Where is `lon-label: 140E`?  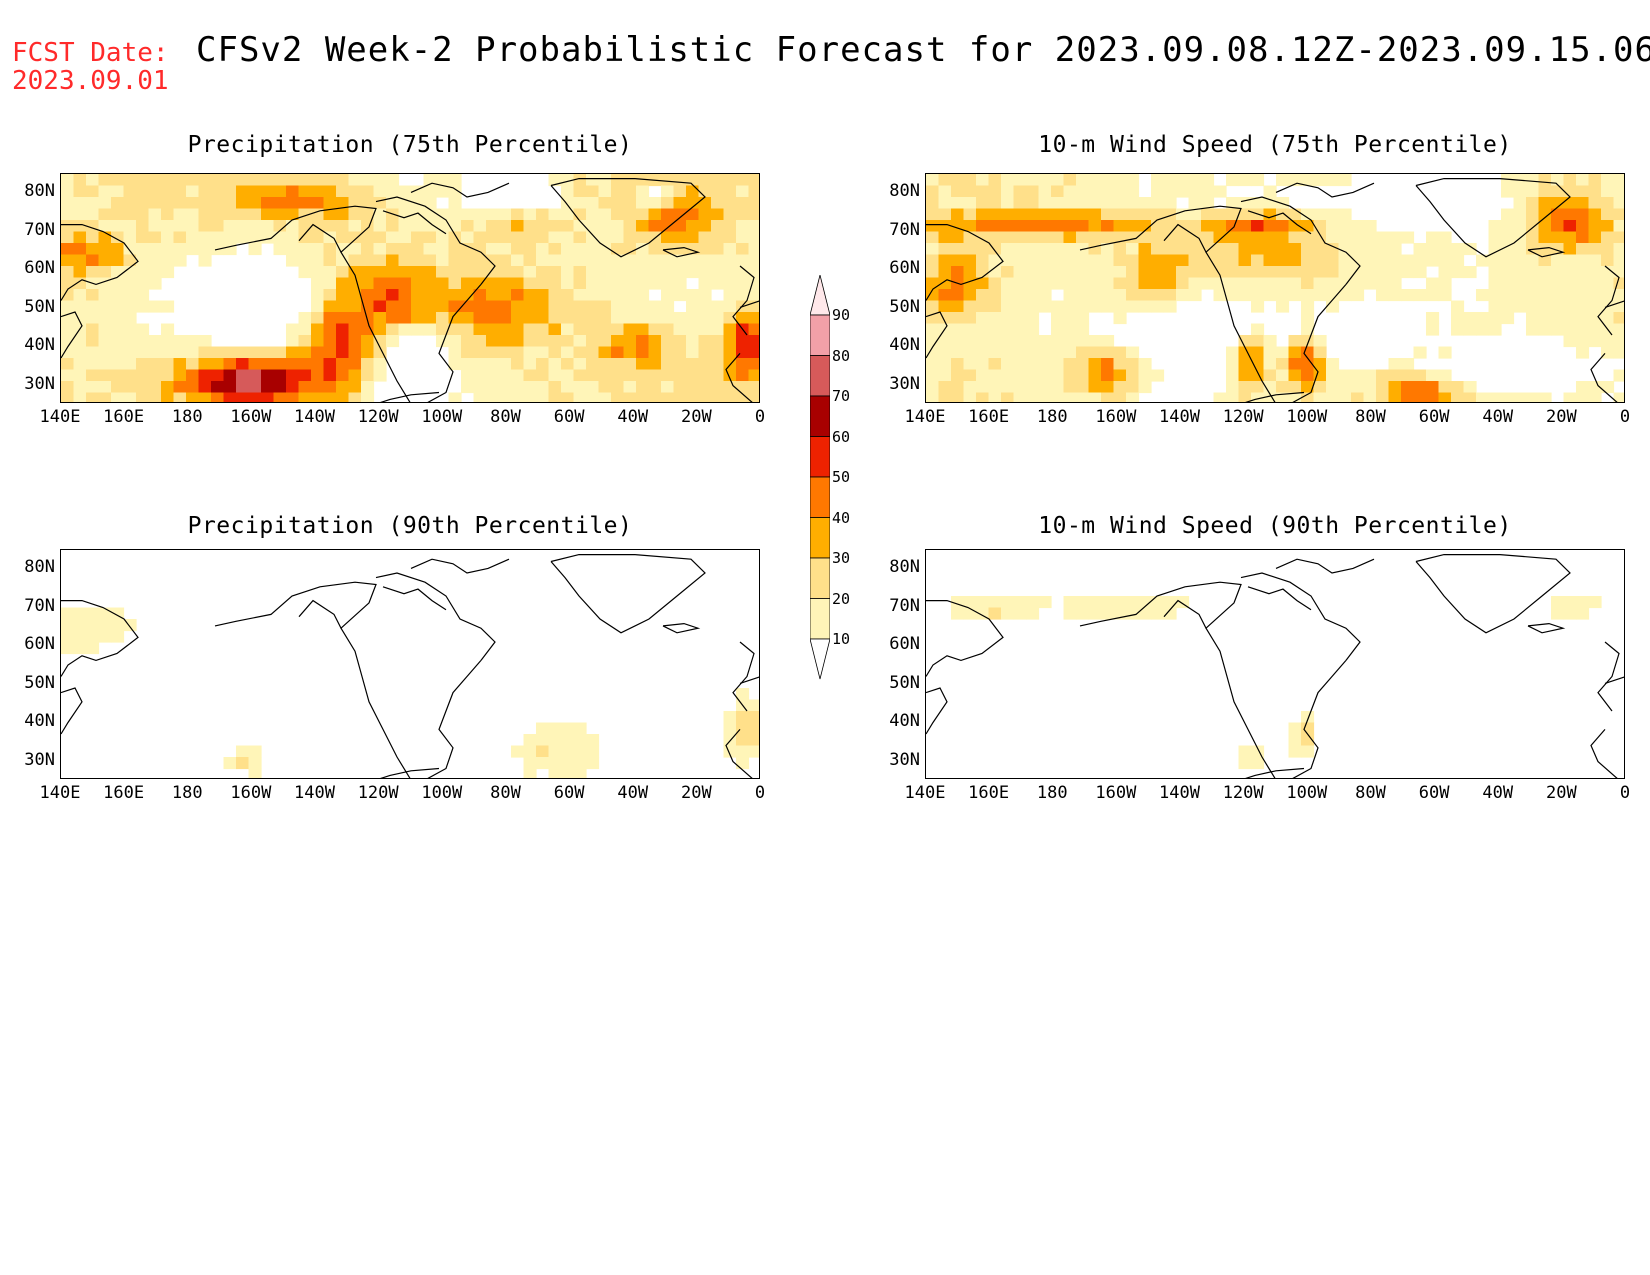 lon-label: 140E is located at coordinates (60, 793).